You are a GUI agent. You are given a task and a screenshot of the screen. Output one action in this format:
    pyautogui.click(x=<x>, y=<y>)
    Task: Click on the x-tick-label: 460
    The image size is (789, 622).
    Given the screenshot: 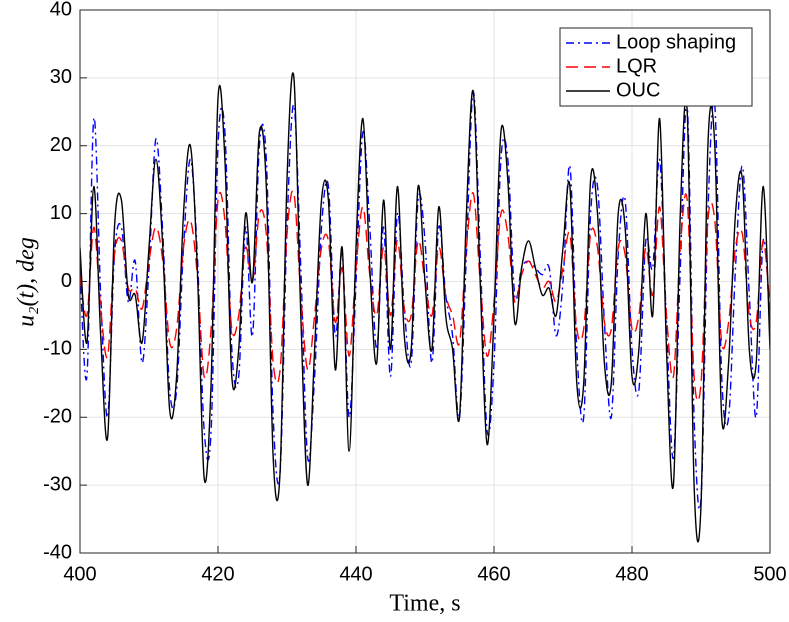 What is the action you would take?
    pyautogui.click(x=493, y=574)
    